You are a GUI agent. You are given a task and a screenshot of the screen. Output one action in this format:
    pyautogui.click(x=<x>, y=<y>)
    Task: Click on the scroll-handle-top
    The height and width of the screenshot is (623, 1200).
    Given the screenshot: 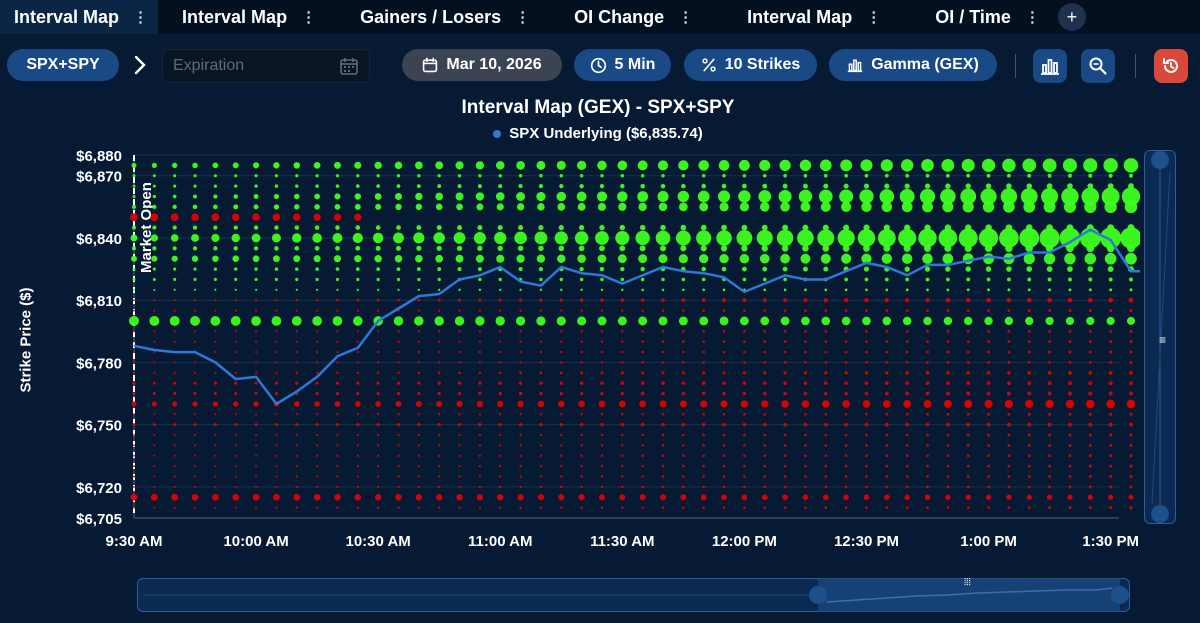 What is the action you would take?
    pyautogui.click(x=1160, y=160)
    